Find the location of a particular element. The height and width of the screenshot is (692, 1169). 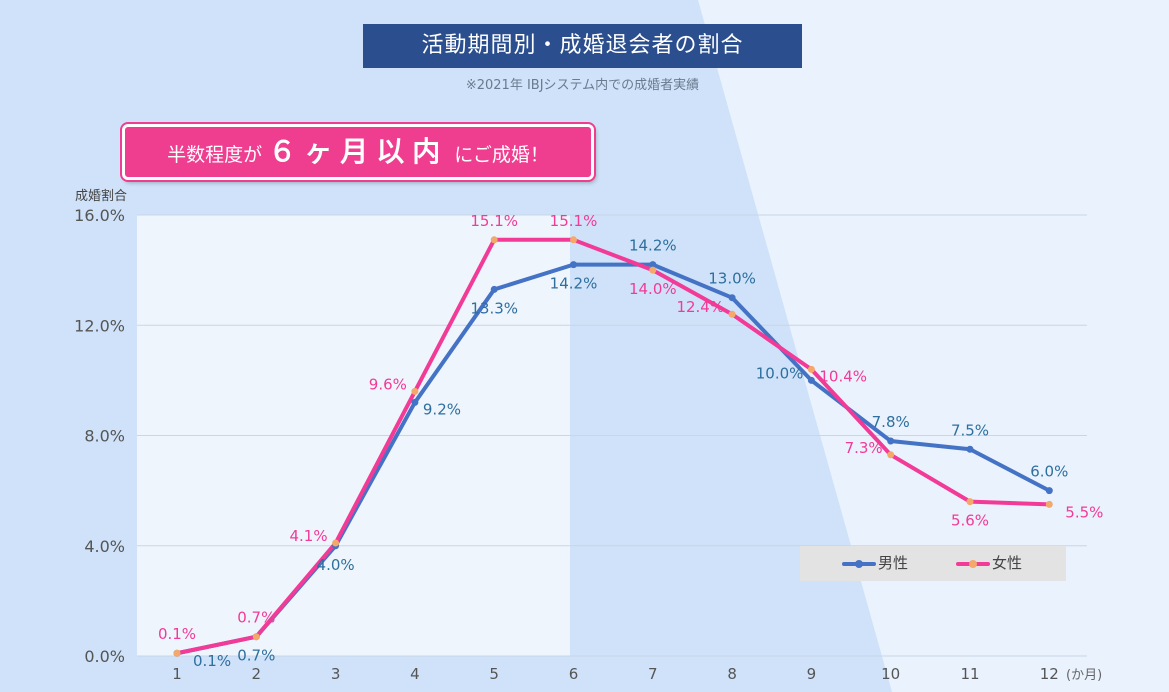

data-label-female: 4.1% is located at coordinates (308, 536).